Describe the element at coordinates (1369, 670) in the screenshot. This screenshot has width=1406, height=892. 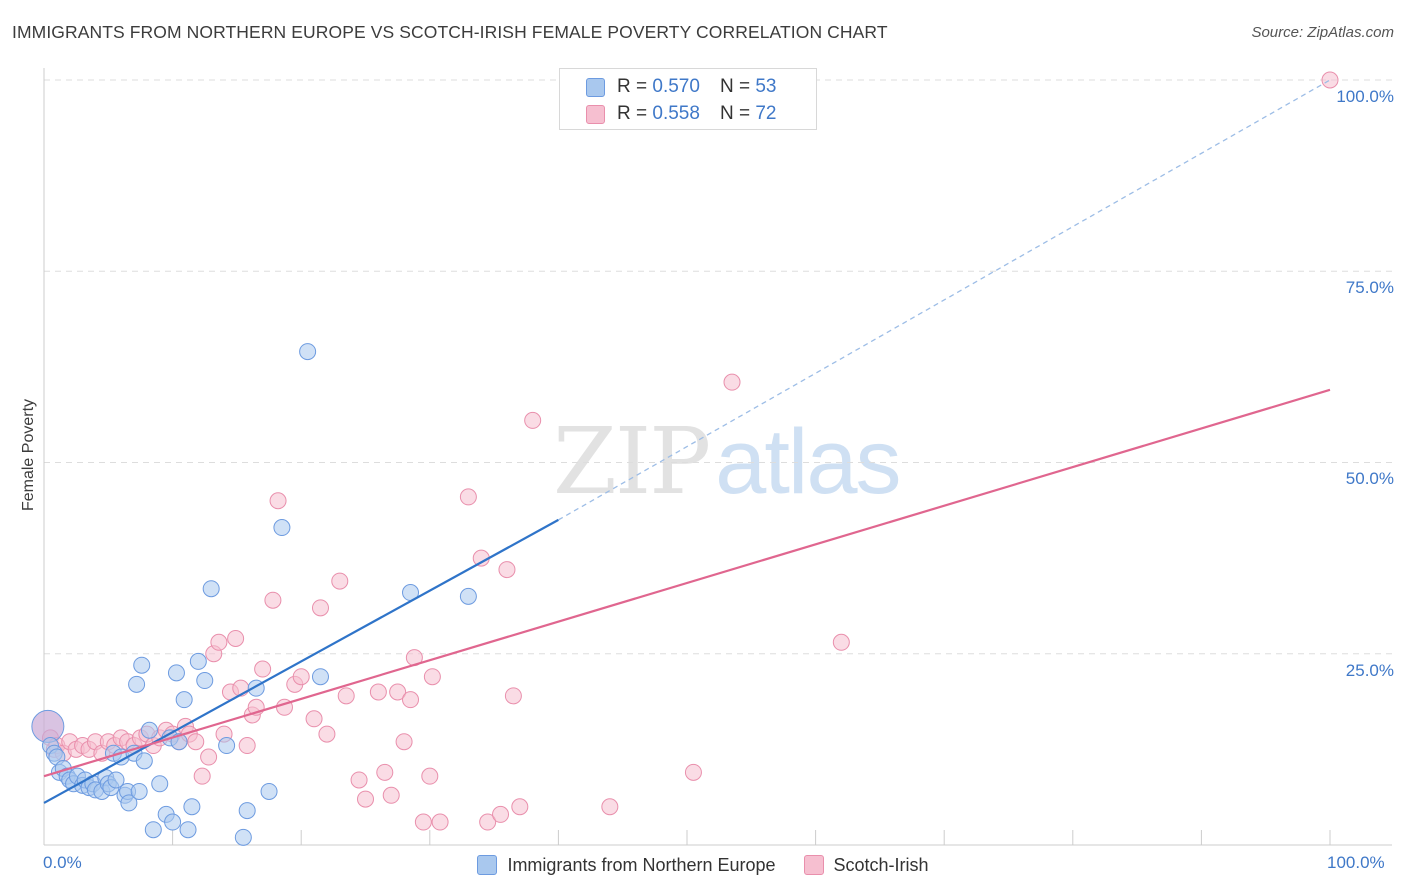
I see `y-tick-label-25: 25.0%` at that location.